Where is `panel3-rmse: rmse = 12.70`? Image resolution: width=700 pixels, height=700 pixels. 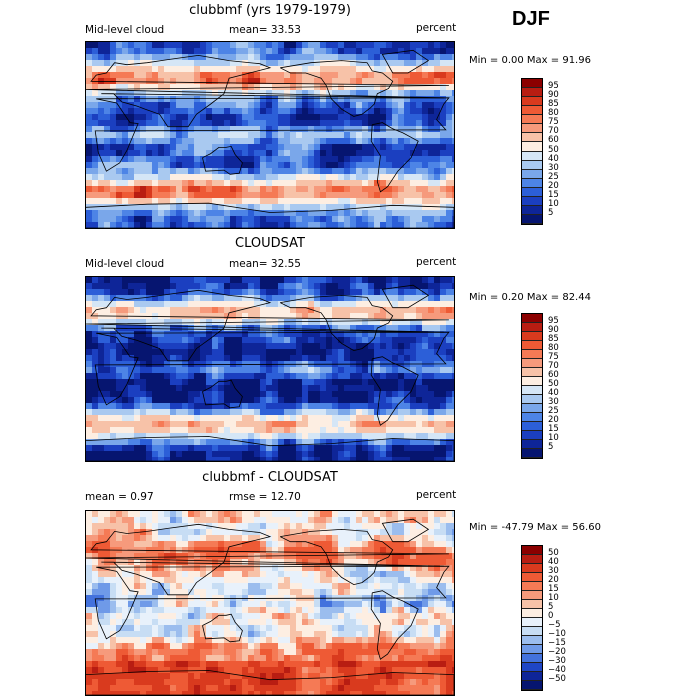 panel3-rmse: rmse = 12.70 is located at coordinates (265, 497).